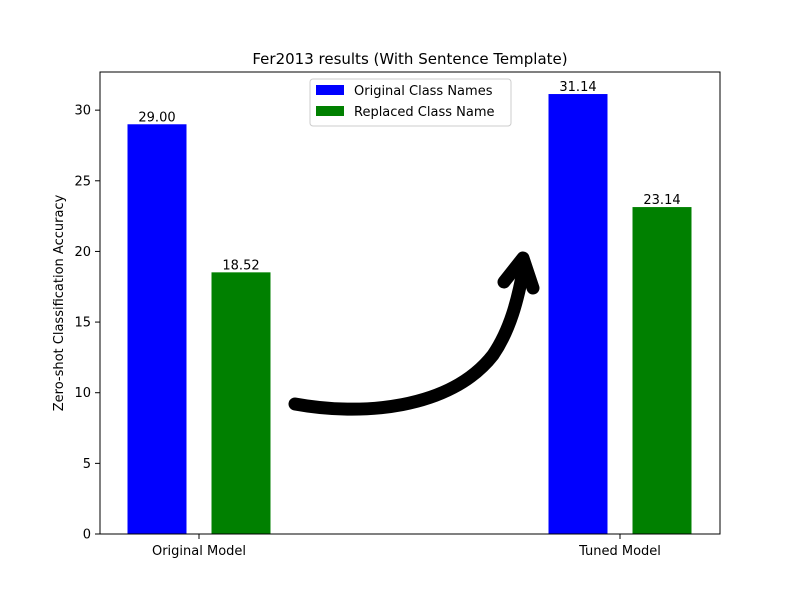  I want to click on x-axis: Original Model Tuned Model, so click(406, 546).